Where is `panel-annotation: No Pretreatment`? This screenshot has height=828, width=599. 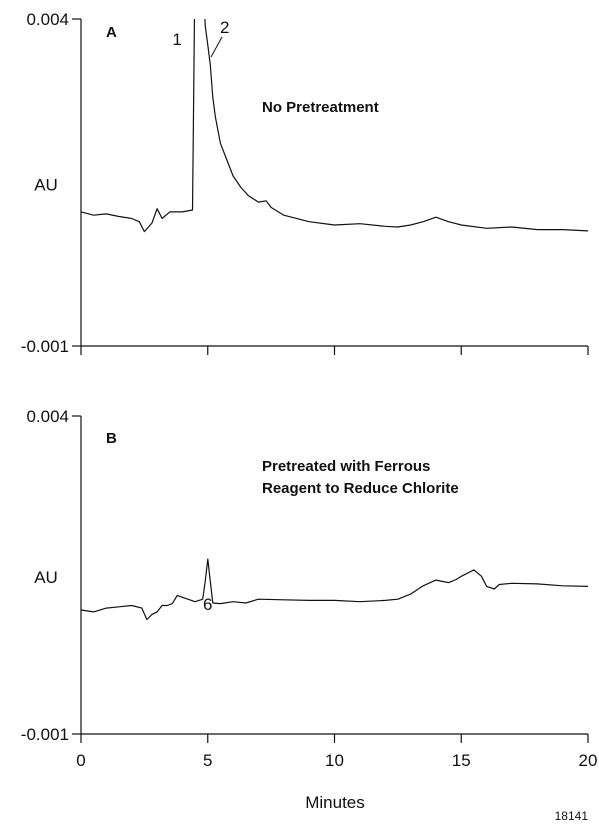
panel-annotation: No Pretreatment is located at coordinates (320, 107).